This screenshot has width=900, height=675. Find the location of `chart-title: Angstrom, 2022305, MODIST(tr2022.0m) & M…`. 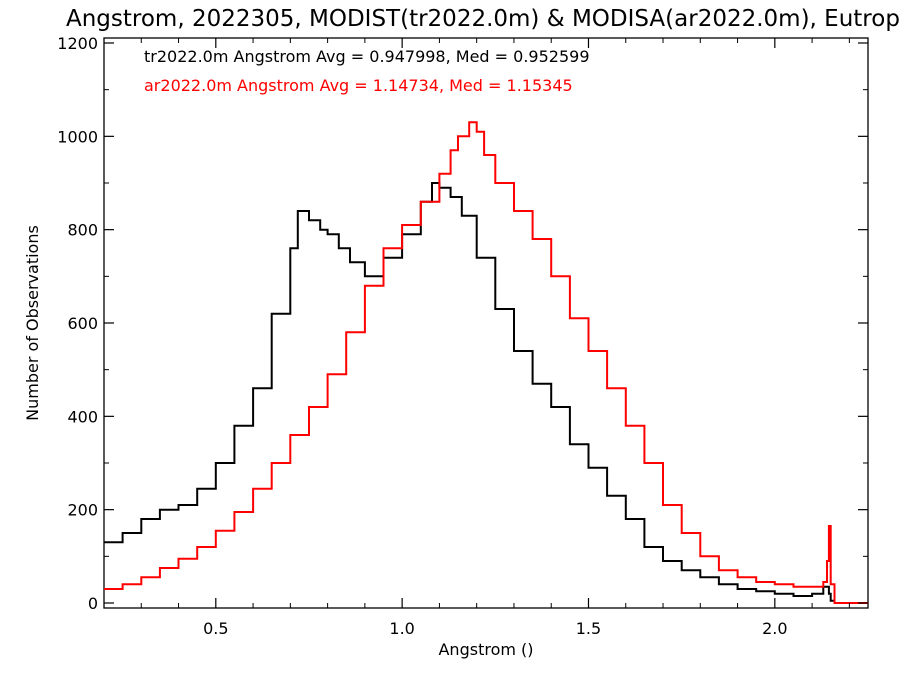

chart-title: Angstrom, 2022305, MODIST(tr2022.0m) & M… is located at coordinates (483, 19).